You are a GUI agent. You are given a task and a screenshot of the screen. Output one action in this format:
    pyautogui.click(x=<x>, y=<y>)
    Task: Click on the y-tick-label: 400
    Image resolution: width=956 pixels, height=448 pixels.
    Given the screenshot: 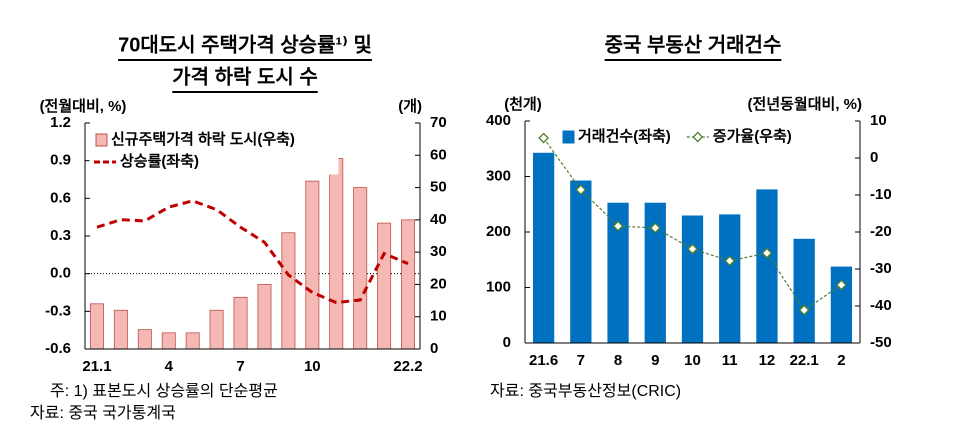 What is the action you would take?
    pyautogui.click(x=498, y=120)
    